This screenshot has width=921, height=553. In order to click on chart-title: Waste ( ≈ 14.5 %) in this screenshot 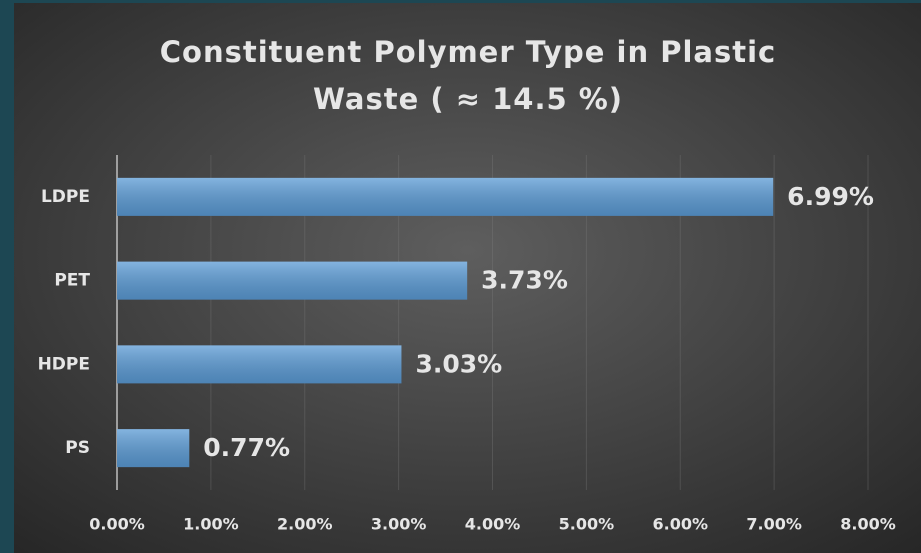, I will do `click(468, 99)`.